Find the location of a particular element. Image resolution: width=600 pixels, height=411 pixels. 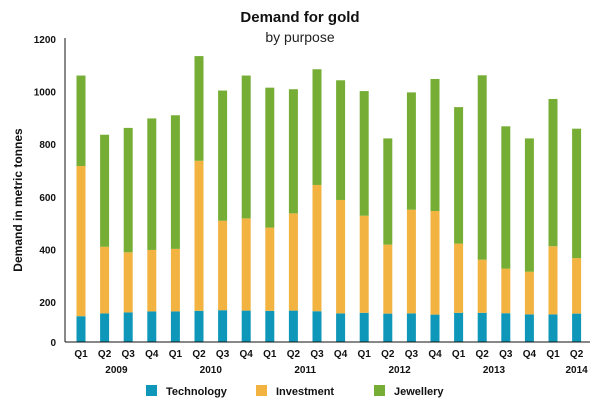

chart-title: Demand for gold is located at coordinates (299, 17).